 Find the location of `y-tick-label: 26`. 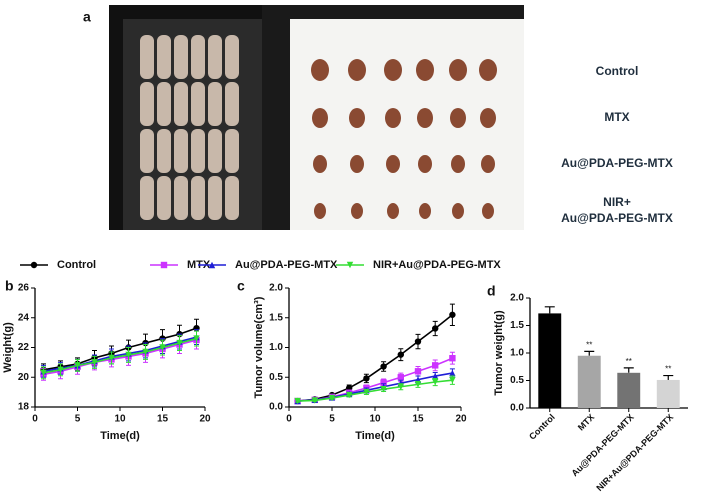

y-tick-label: 26 is located at coordinates (24, 288).